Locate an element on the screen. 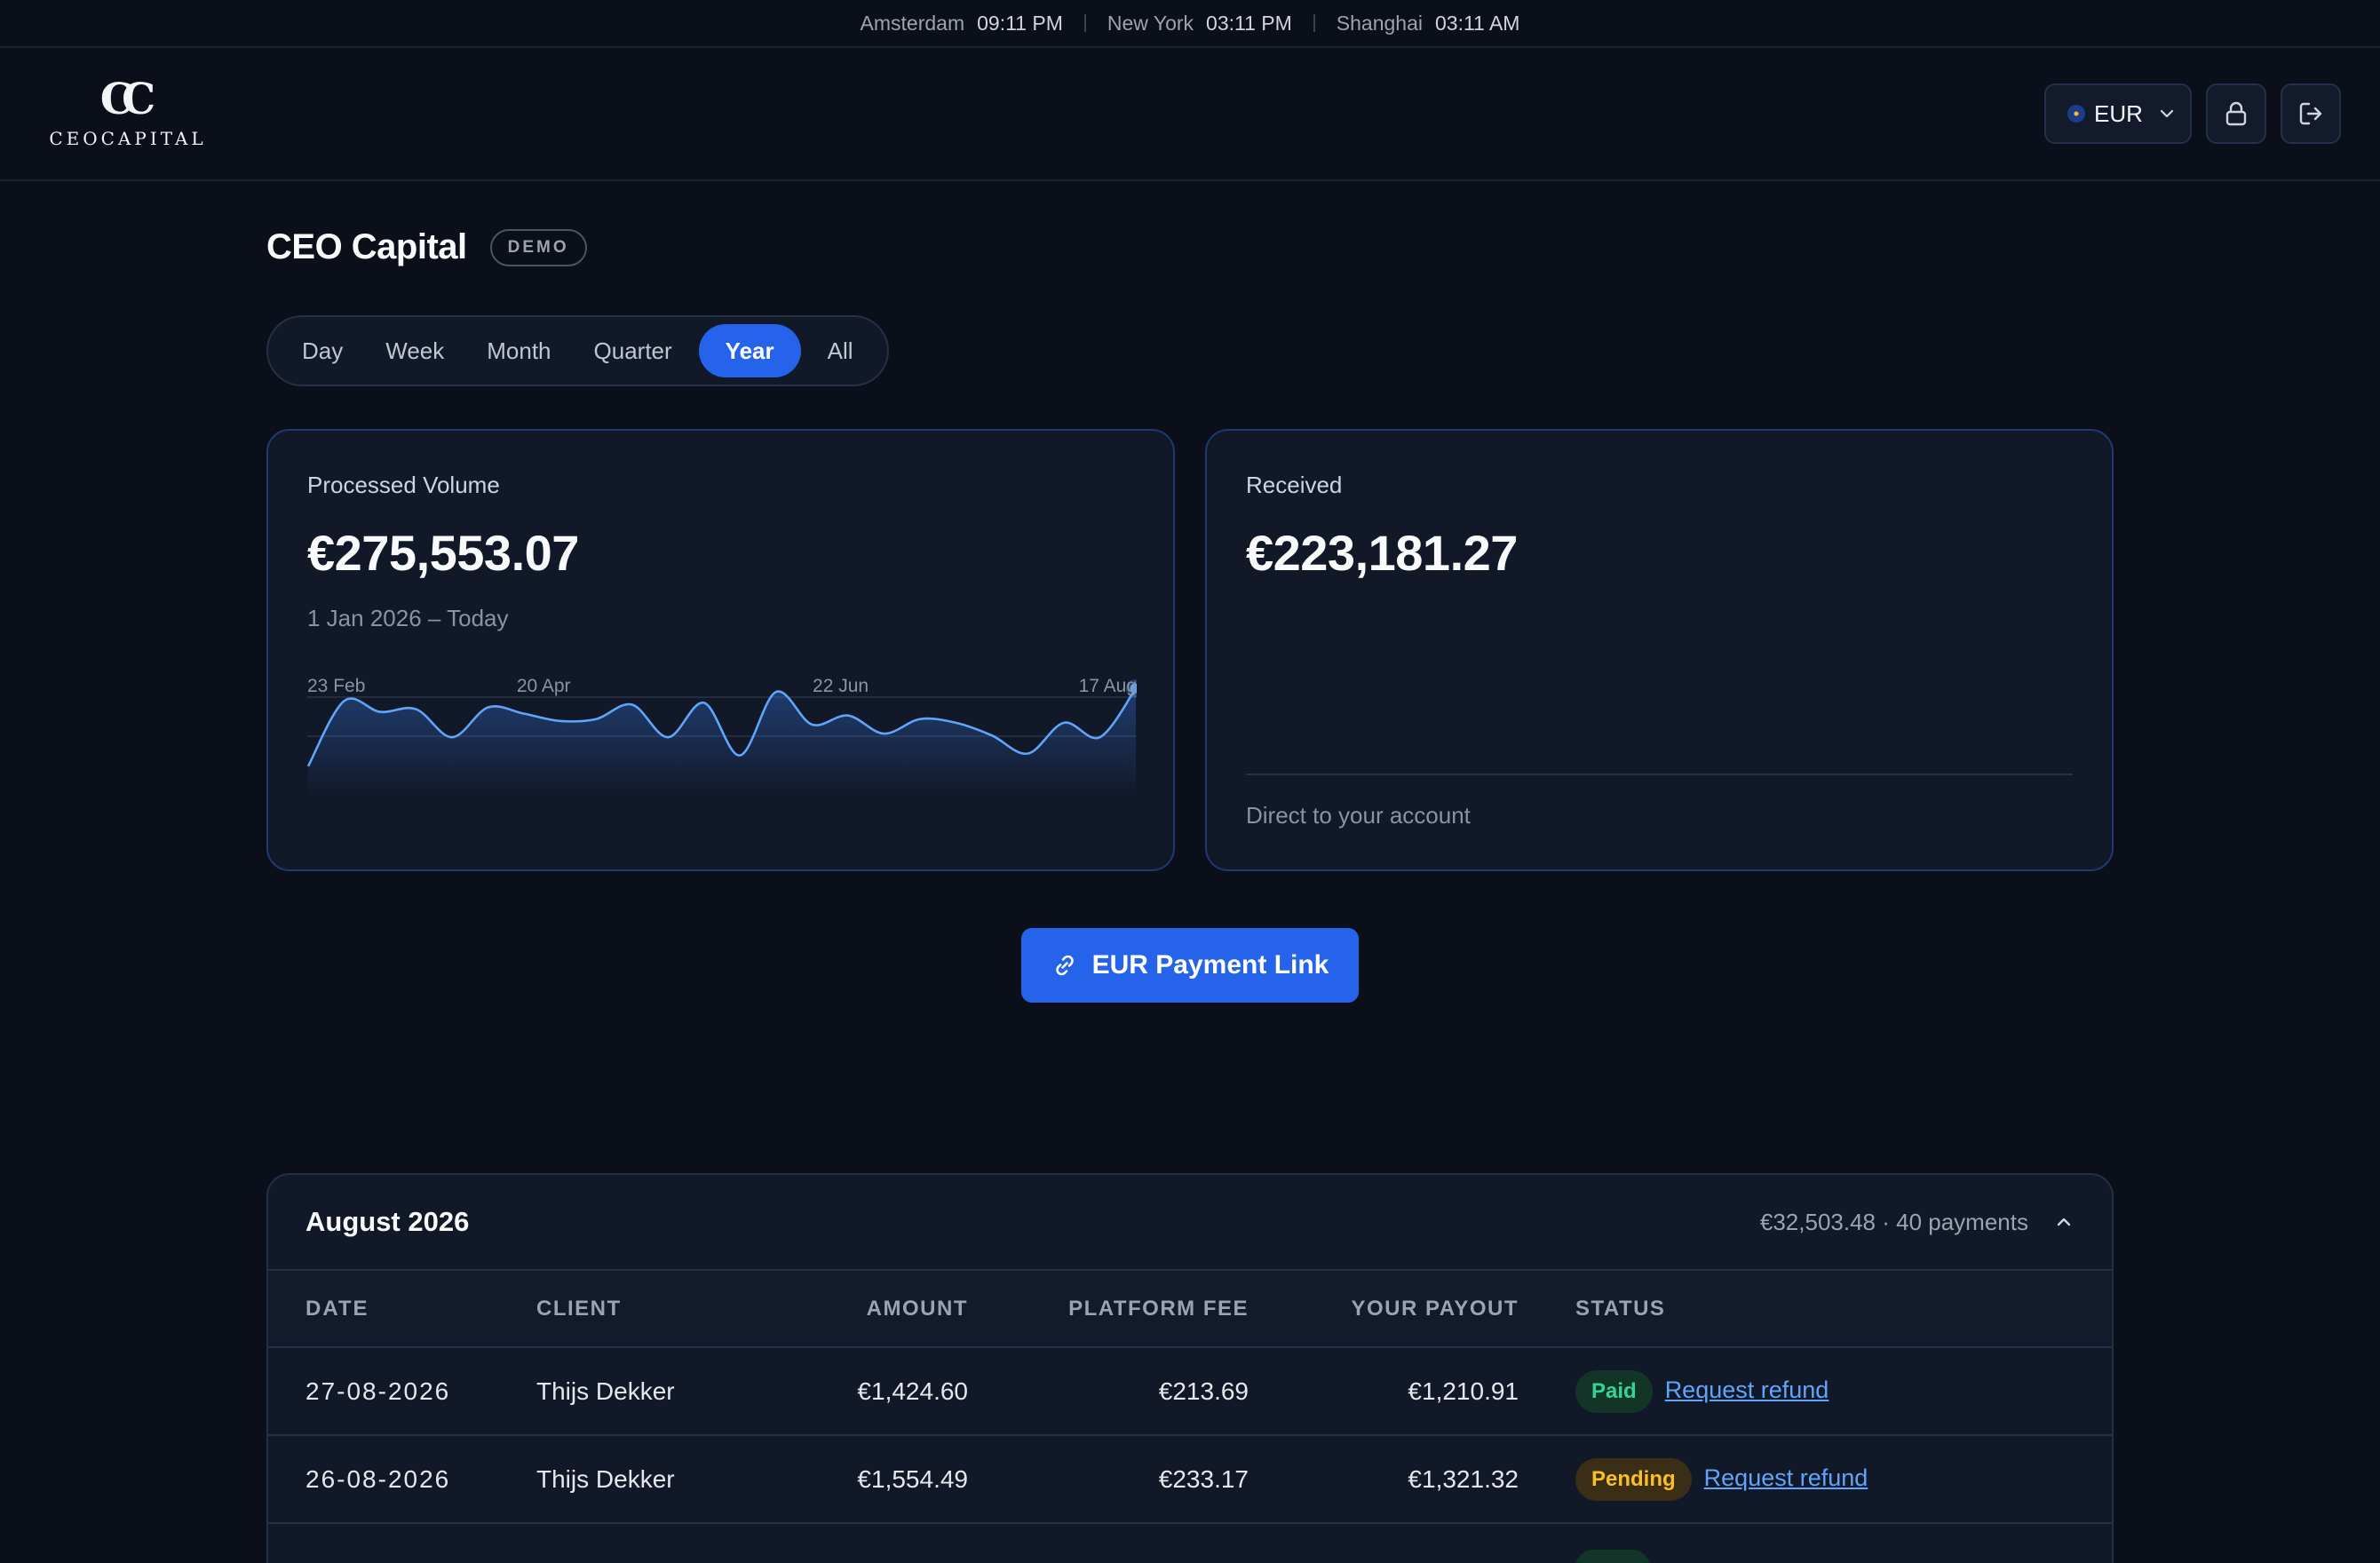 Image resolution: width=2380 pixels, height=1563 pixels. x-tick-label: 23 Feb is located at coordinates (336, 686).